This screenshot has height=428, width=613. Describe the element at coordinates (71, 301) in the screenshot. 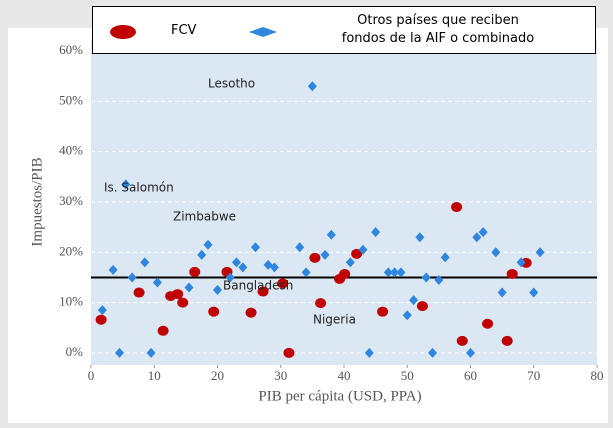

I see `y-tick-label: 10%` at that location.